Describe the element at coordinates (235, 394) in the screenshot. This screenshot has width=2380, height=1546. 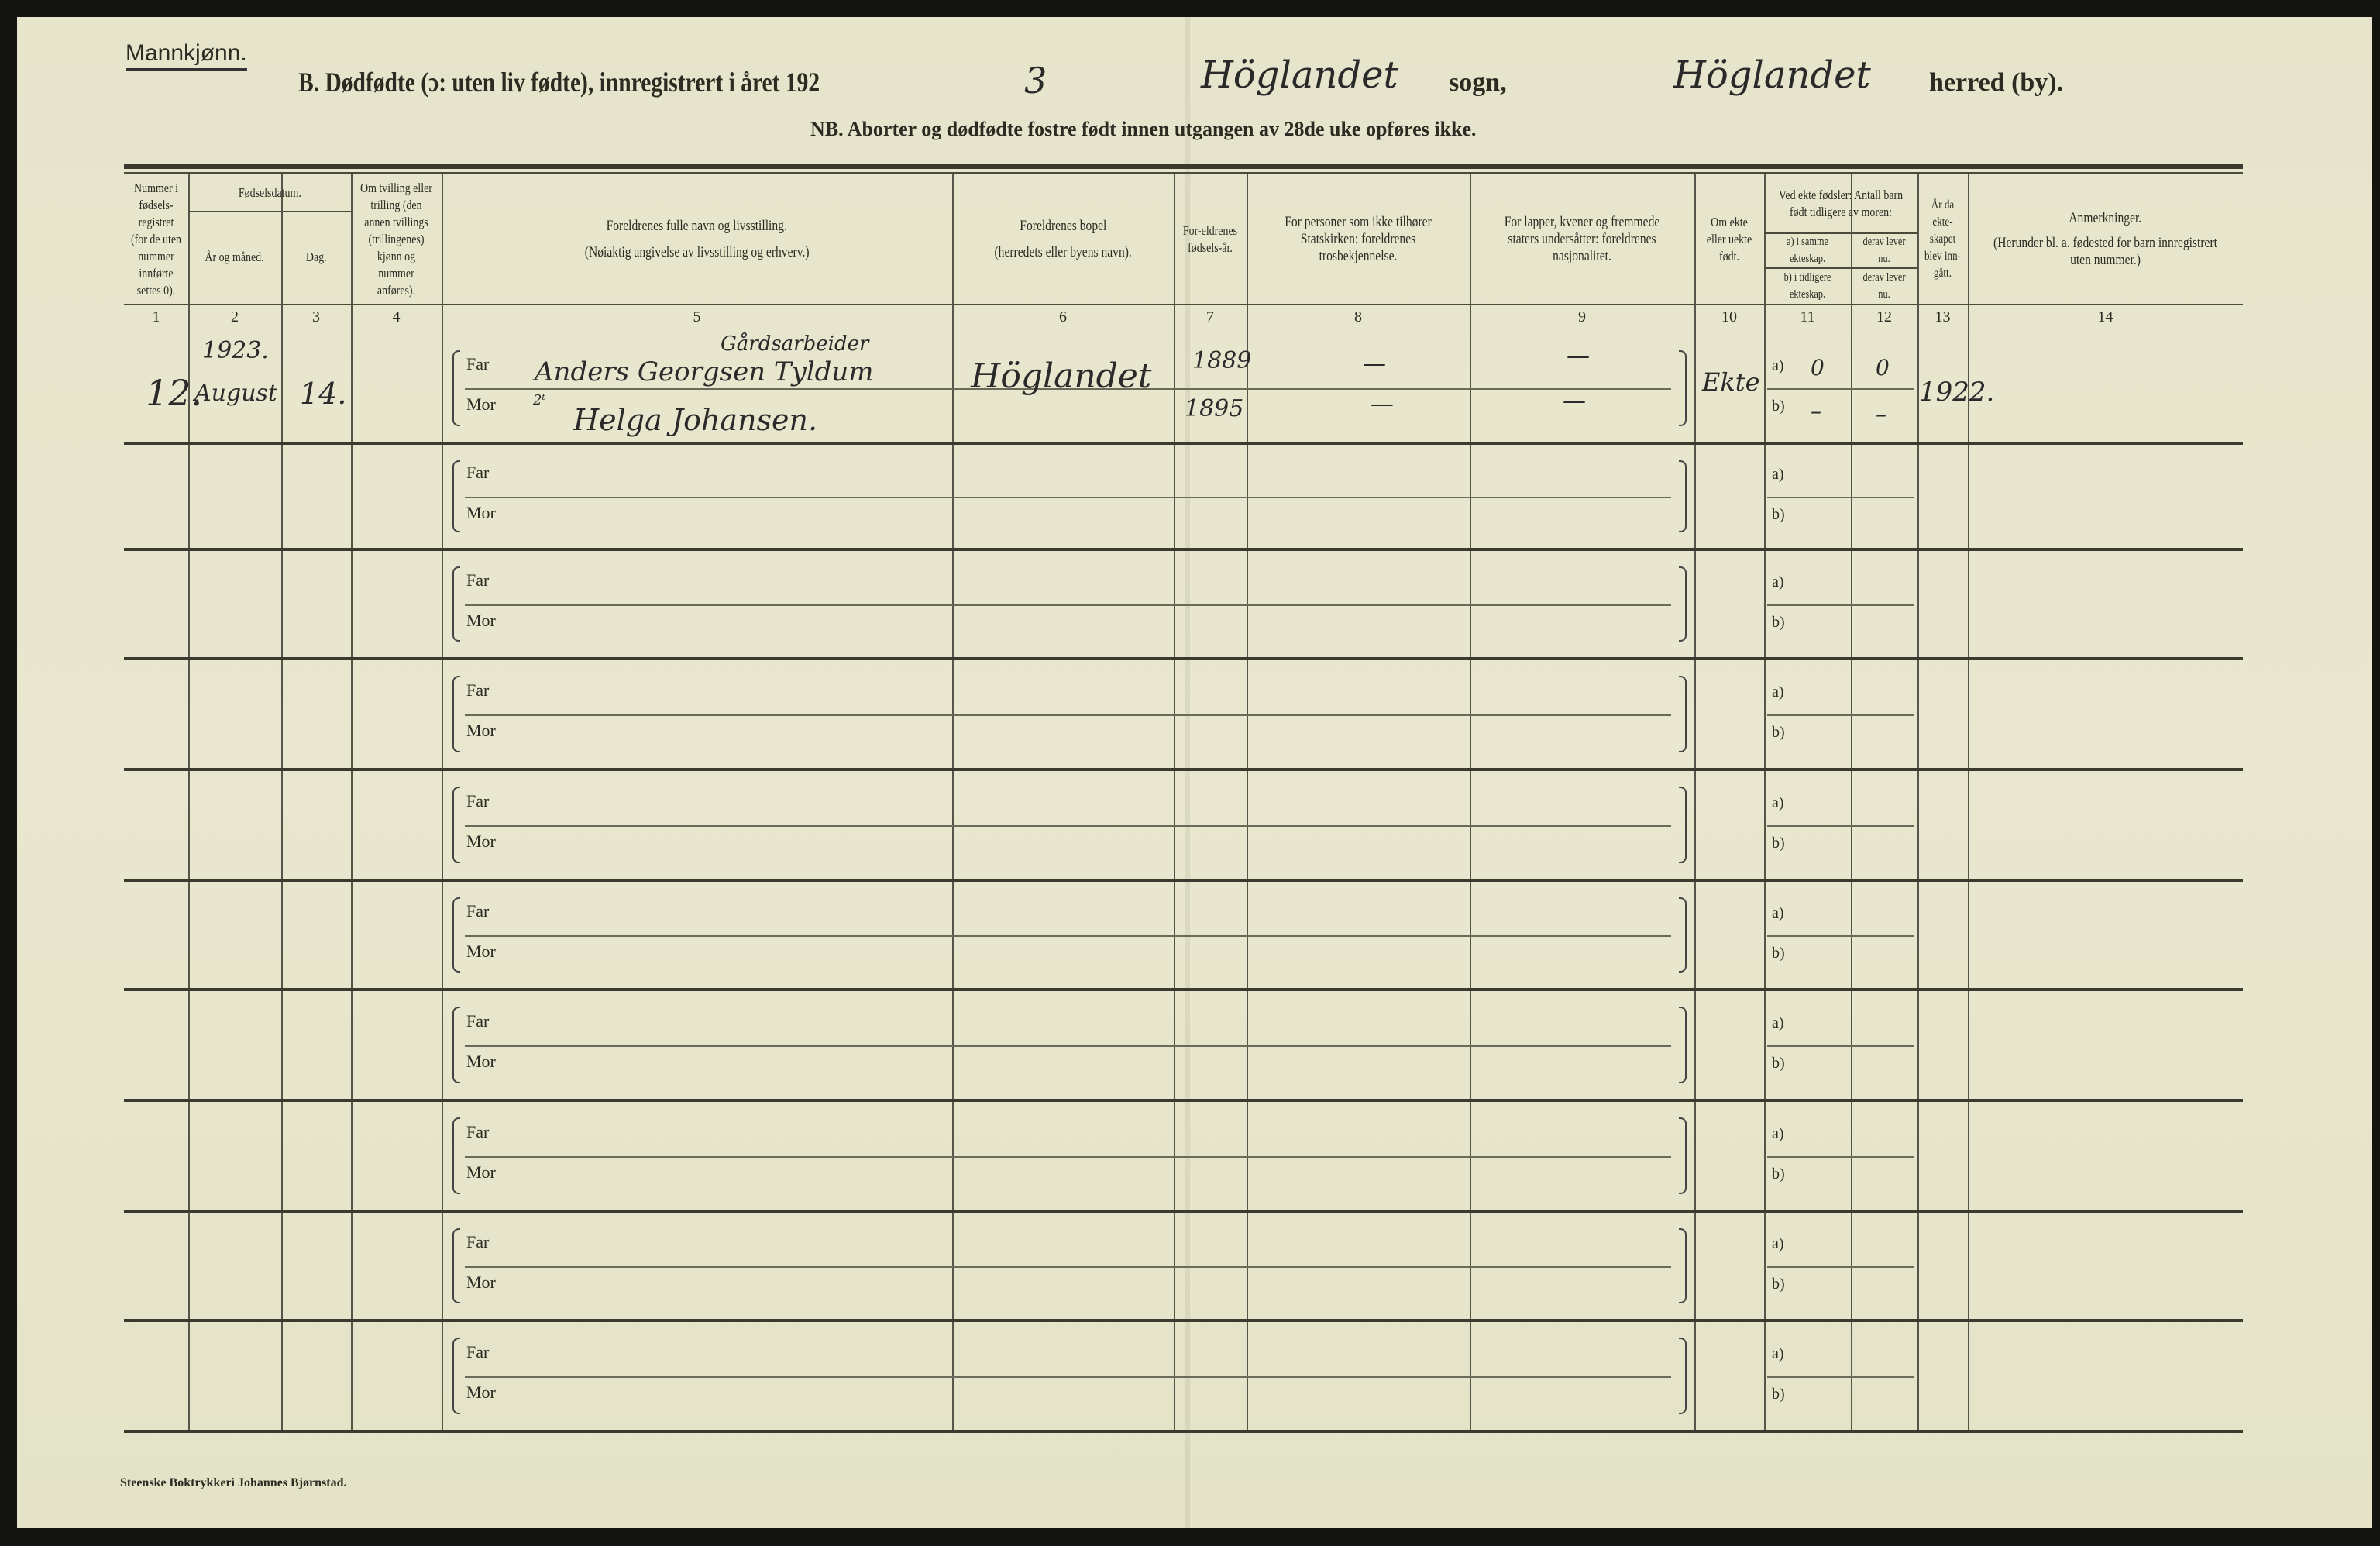
I see `entry-maaned: August` at that location.